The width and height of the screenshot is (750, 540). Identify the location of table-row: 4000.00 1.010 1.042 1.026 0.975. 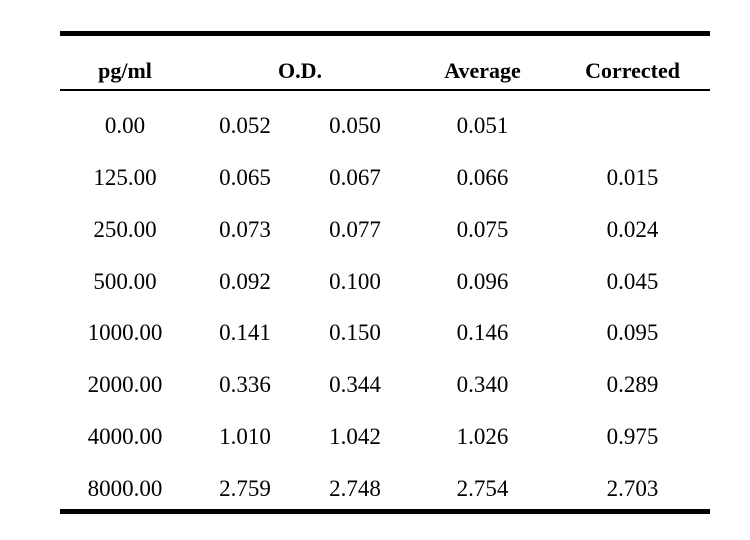
(385, 437).